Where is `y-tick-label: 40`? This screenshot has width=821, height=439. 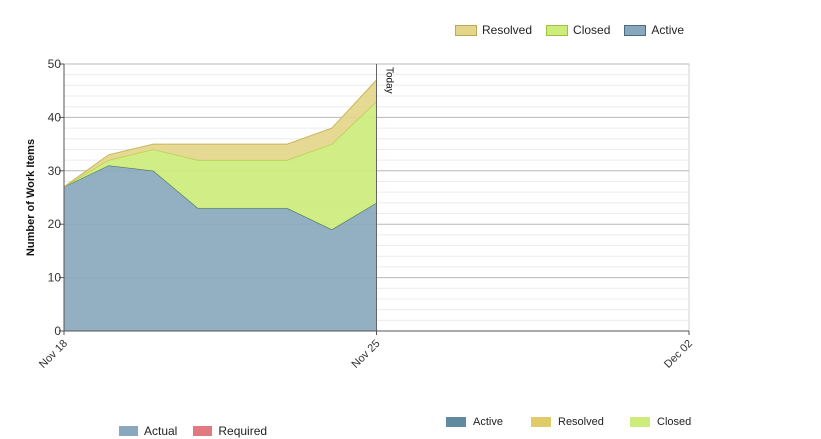
y-tick-label: 40 is located at coordinates (55, 117).